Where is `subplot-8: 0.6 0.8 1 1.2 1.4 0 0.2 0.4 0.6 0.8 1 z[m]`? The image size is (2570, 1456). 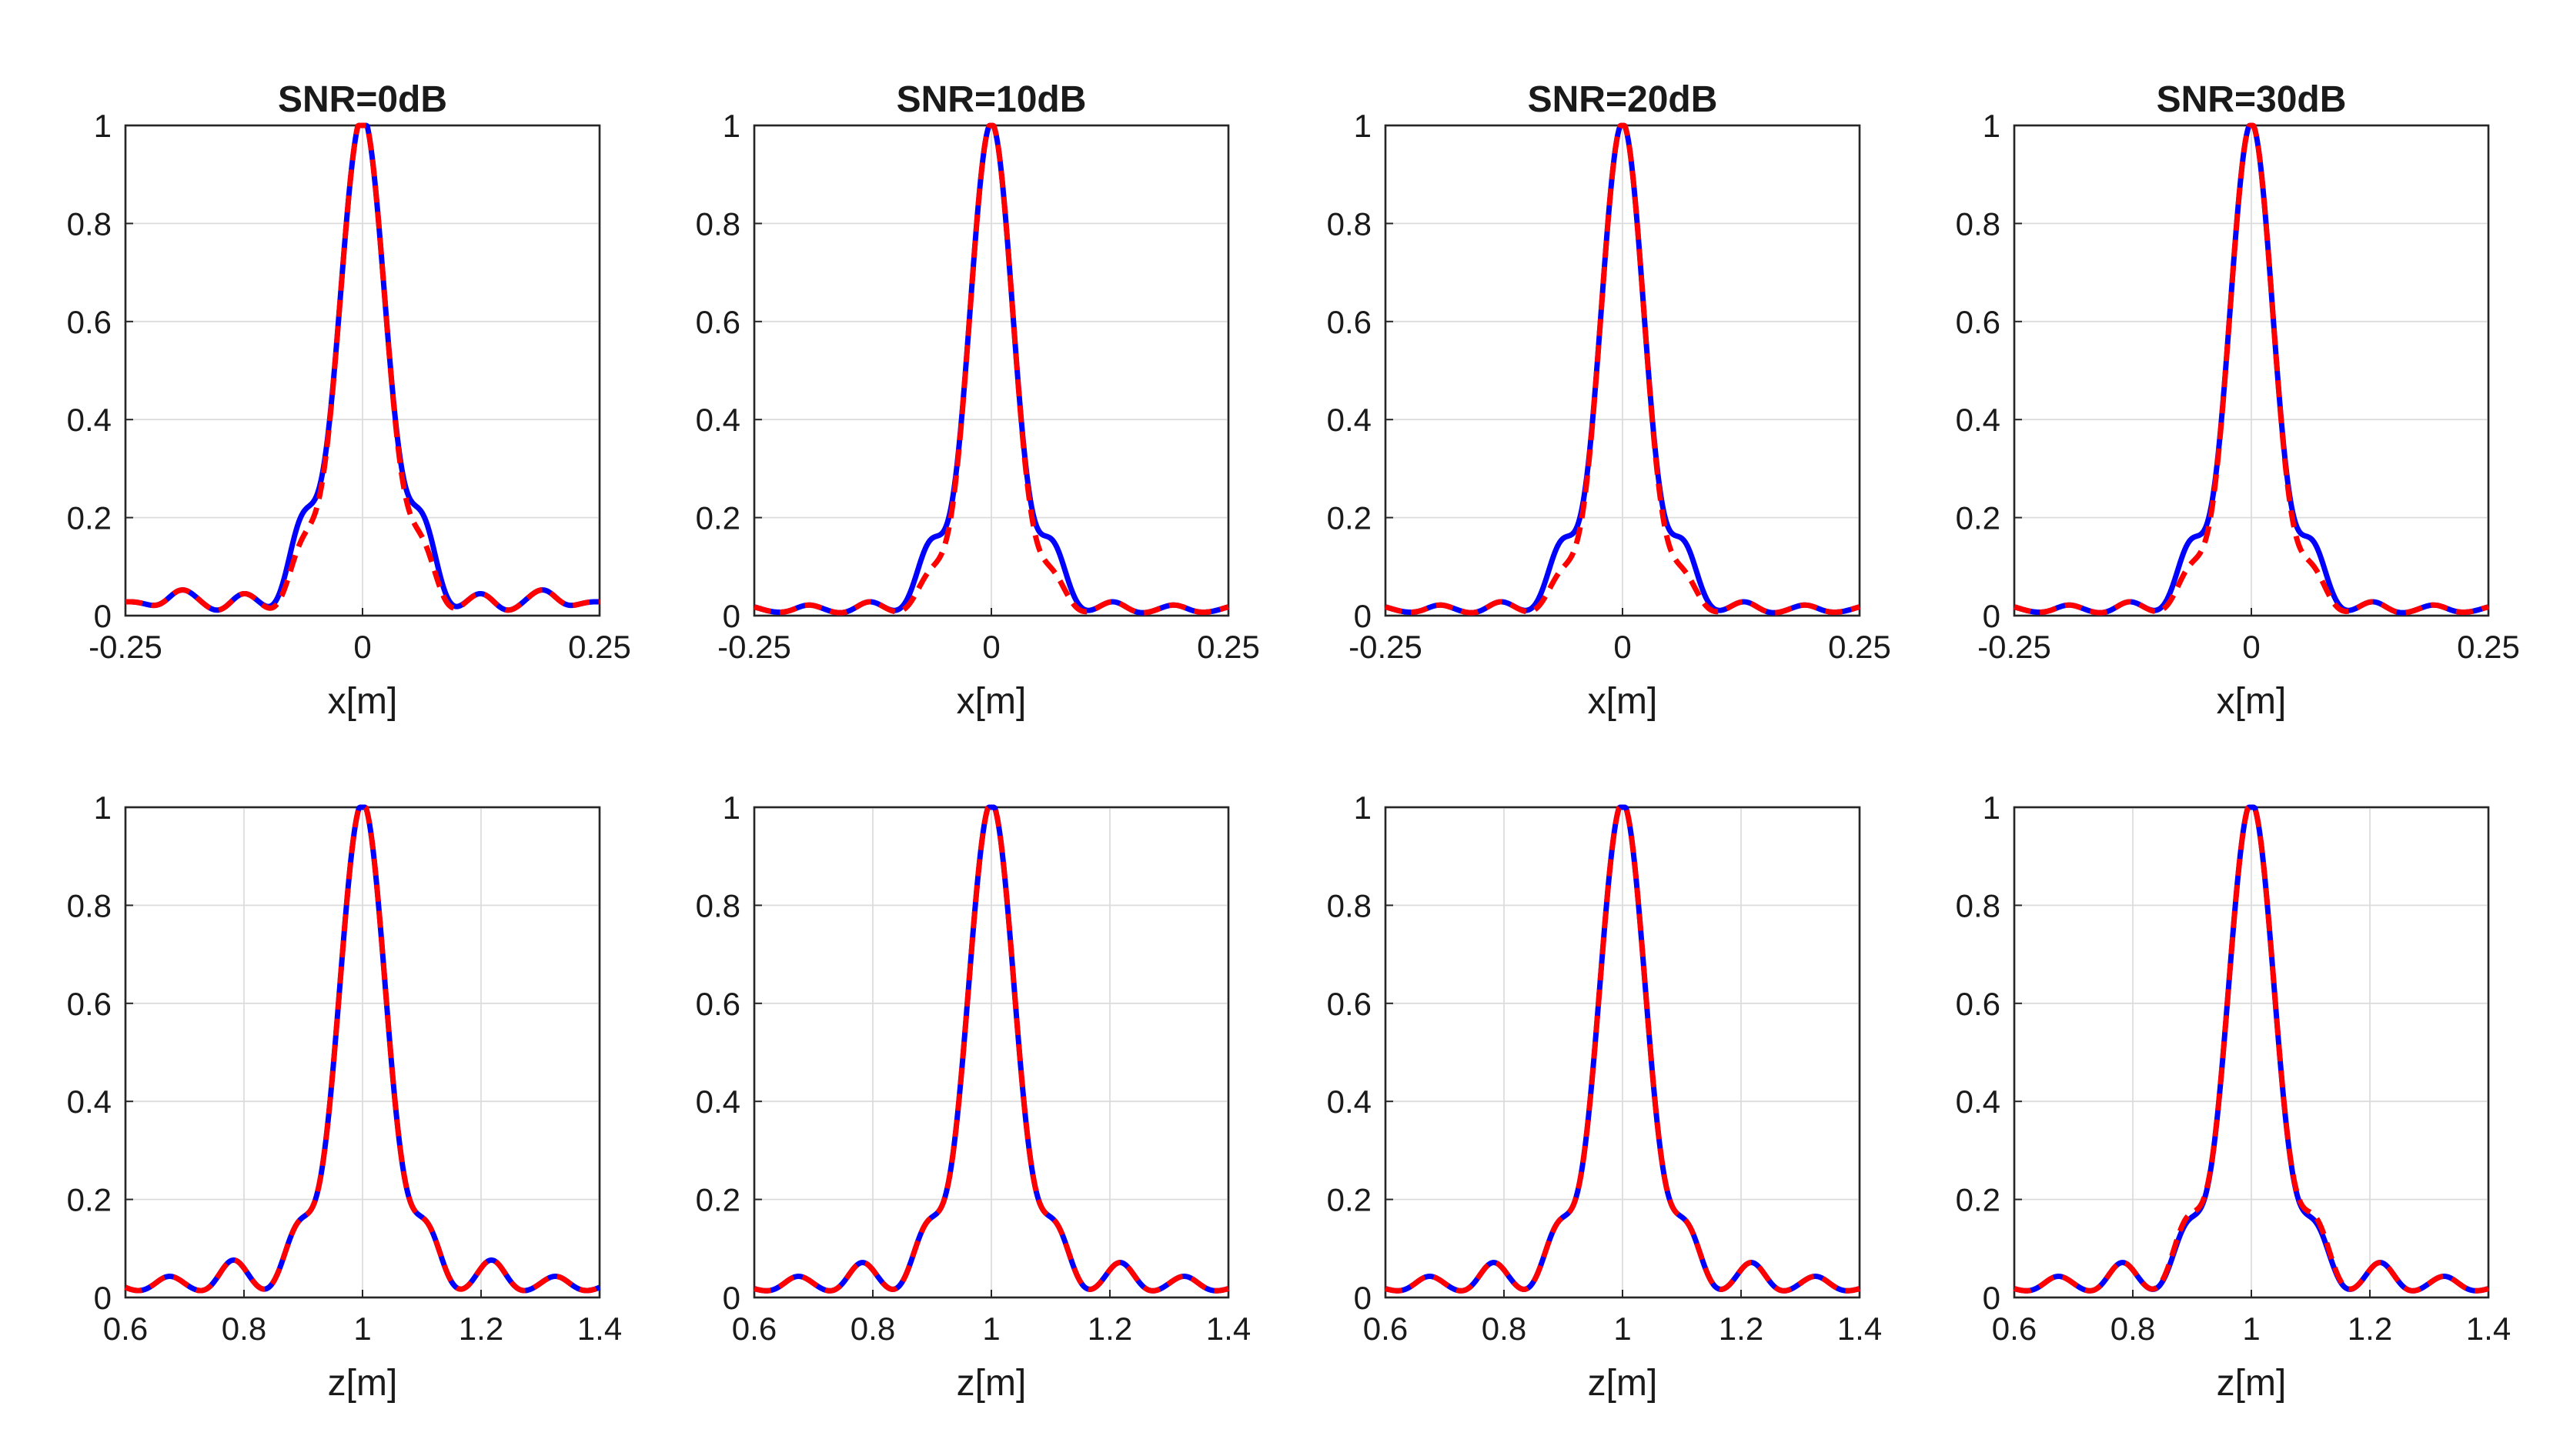
subplot-8: 0.6 0.8 1 1.2 1.4 0 0.2 0.4 0.6 0.8 1 z[m] is located at coordinates (2234, 1097).